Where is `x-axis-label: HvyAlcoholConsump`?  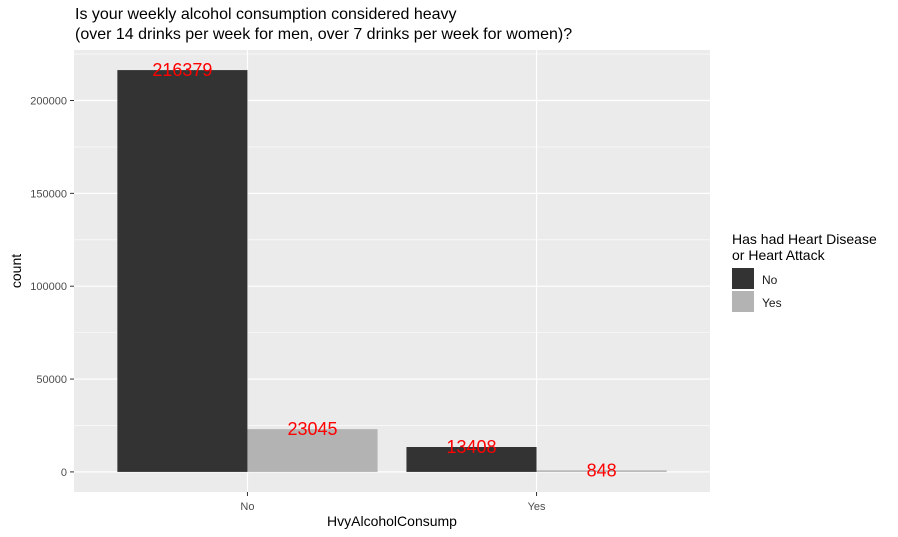 x-axis-label: HvyAlcoholConsump is located at coordinates (392, 521).